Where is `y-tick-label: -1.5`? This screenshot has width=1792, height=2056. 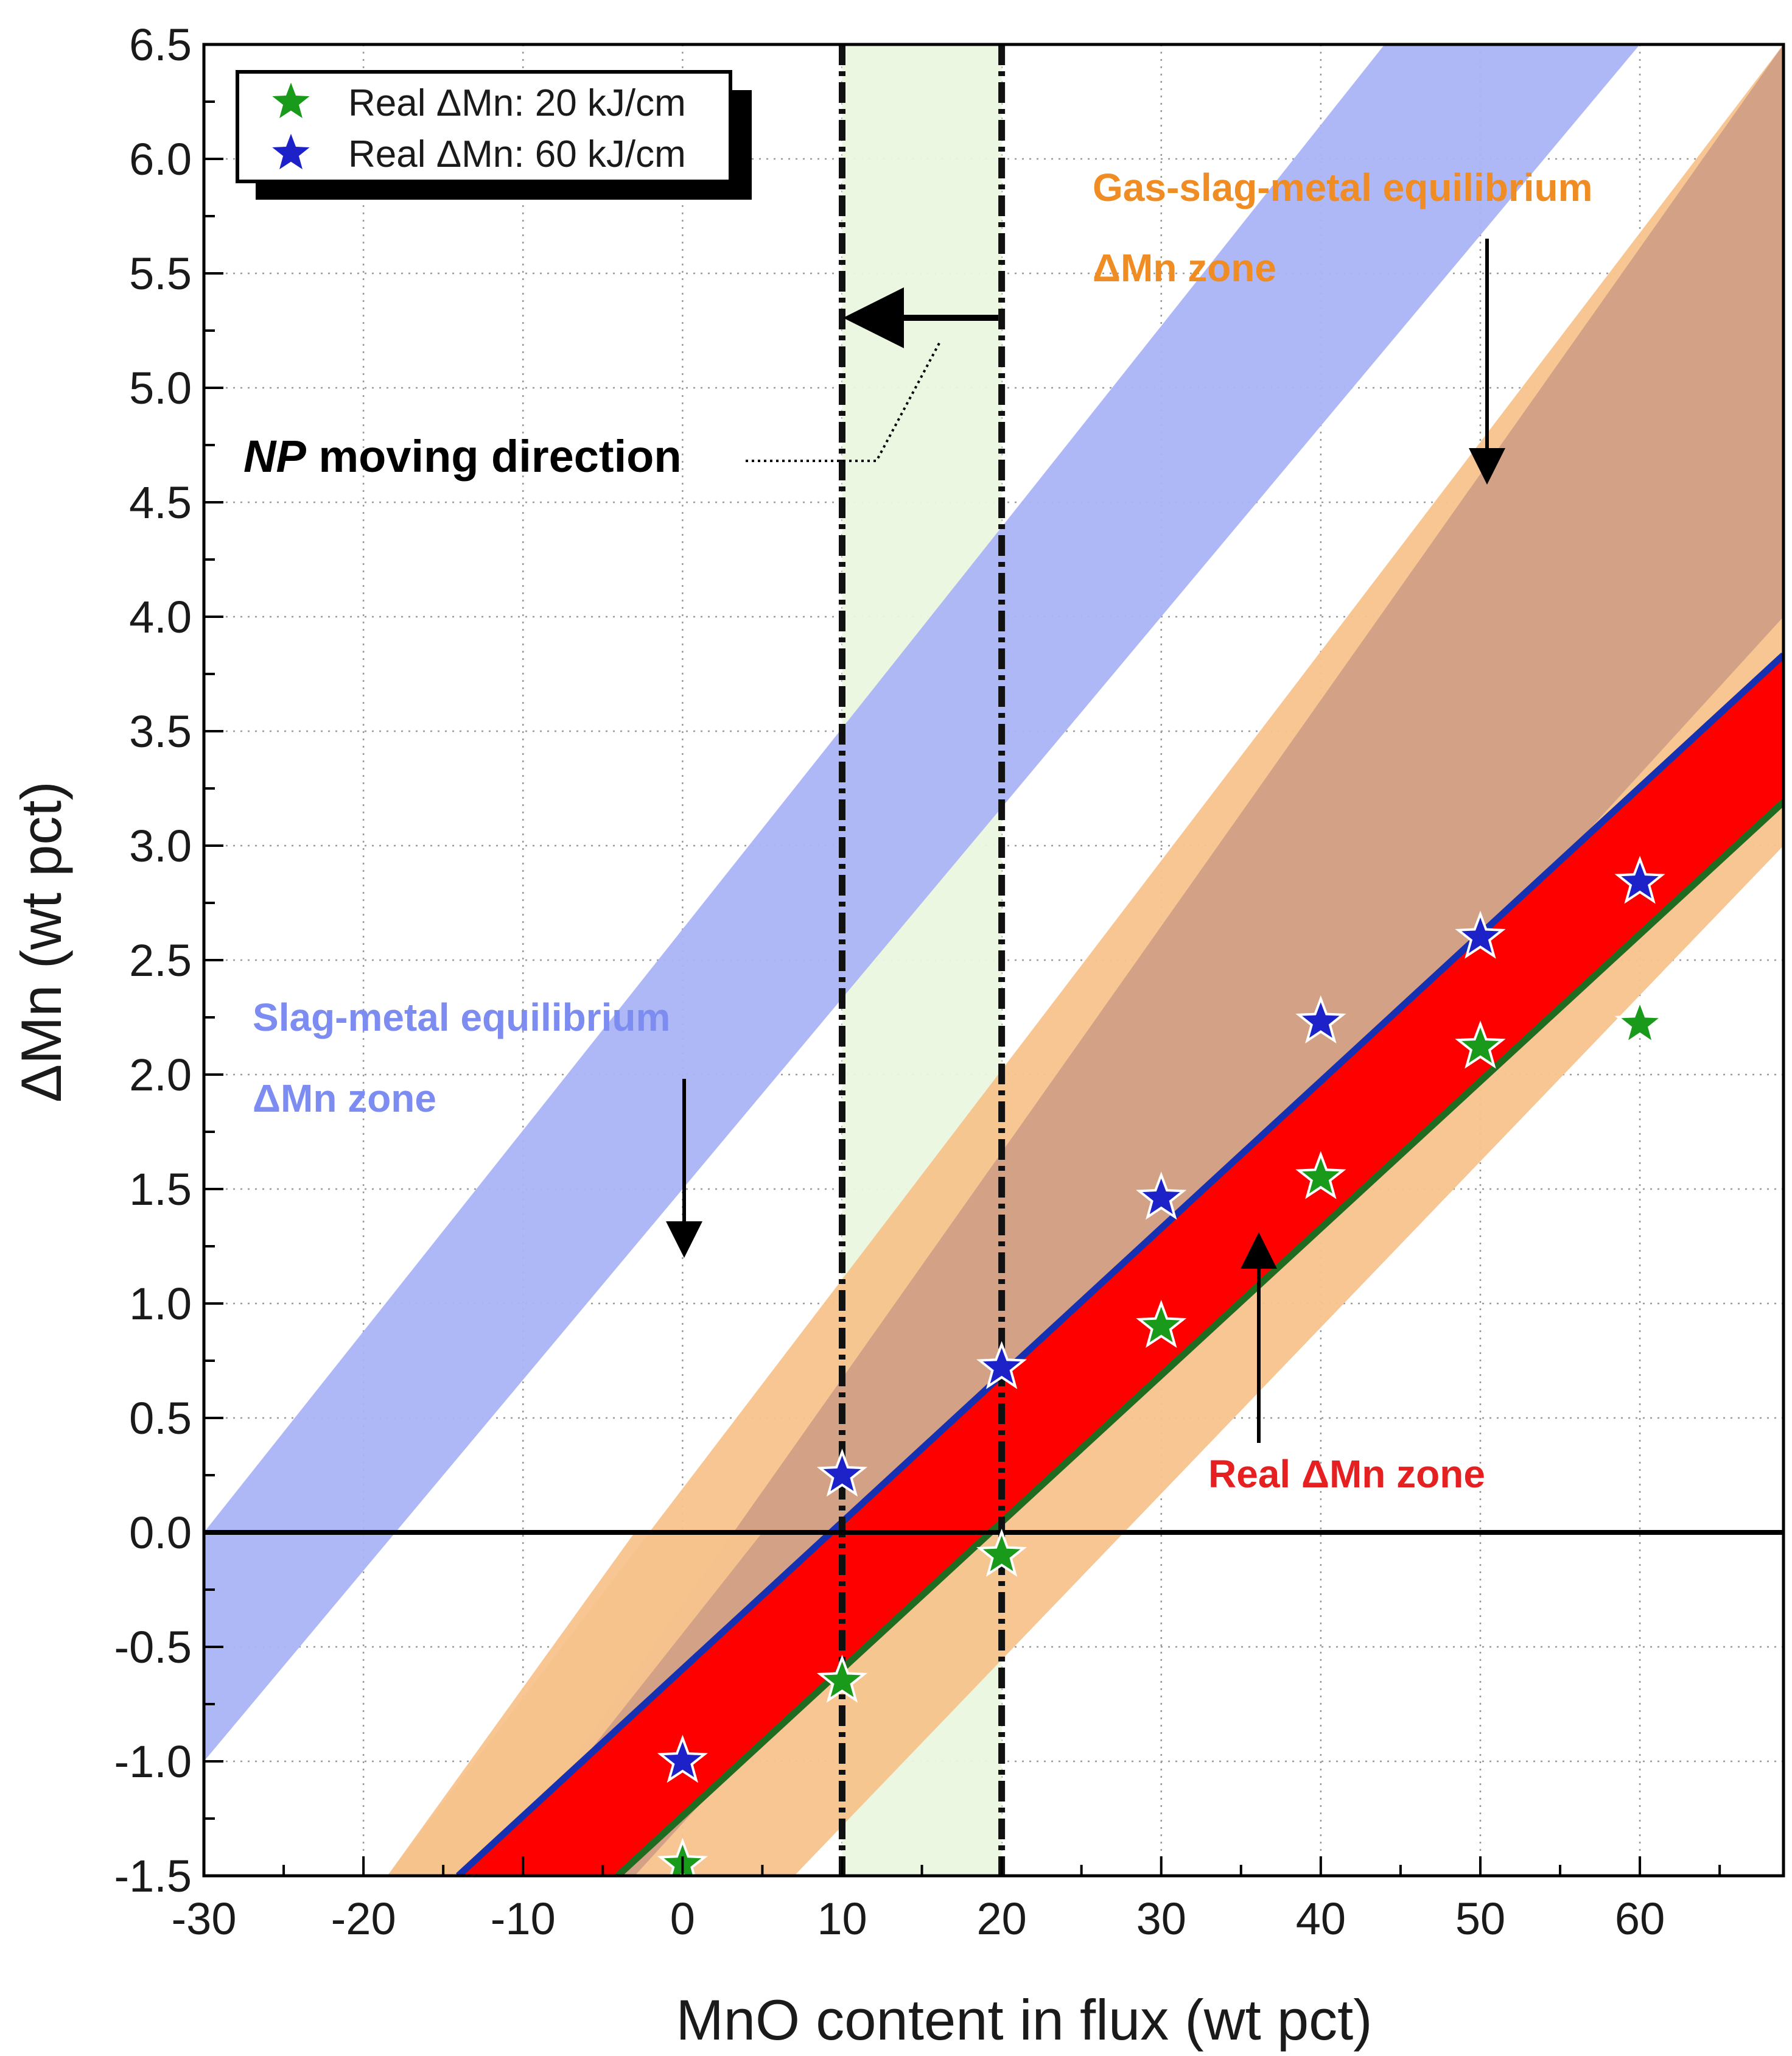 y-tick-label: -1.5 is located at coordinates (153, 1876).